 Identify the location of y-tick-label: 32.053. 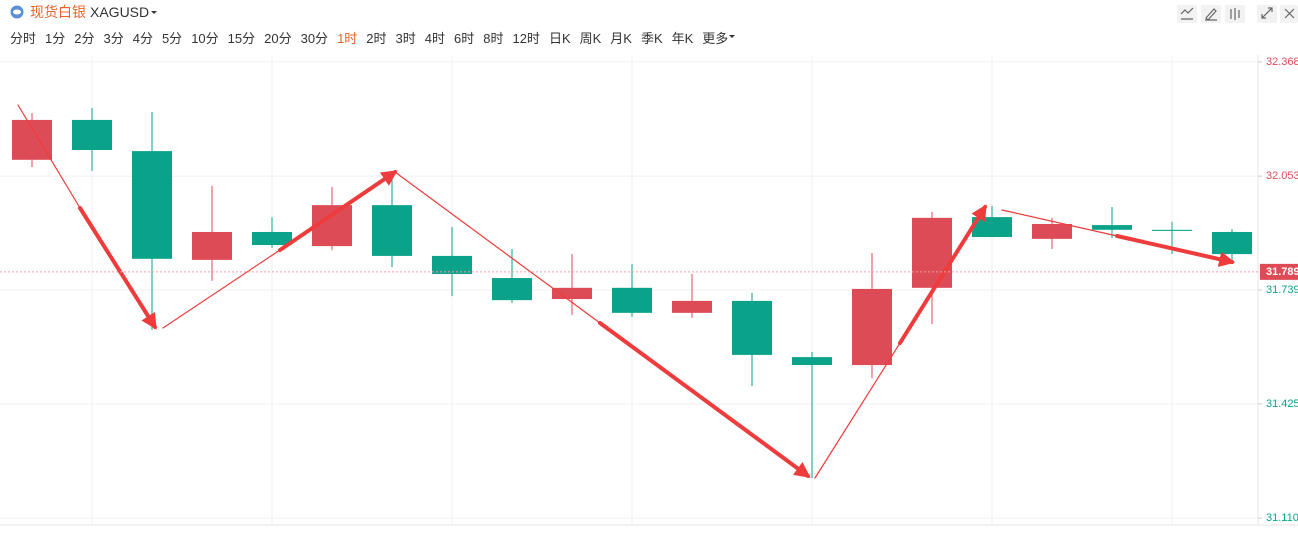
(1282, 176).